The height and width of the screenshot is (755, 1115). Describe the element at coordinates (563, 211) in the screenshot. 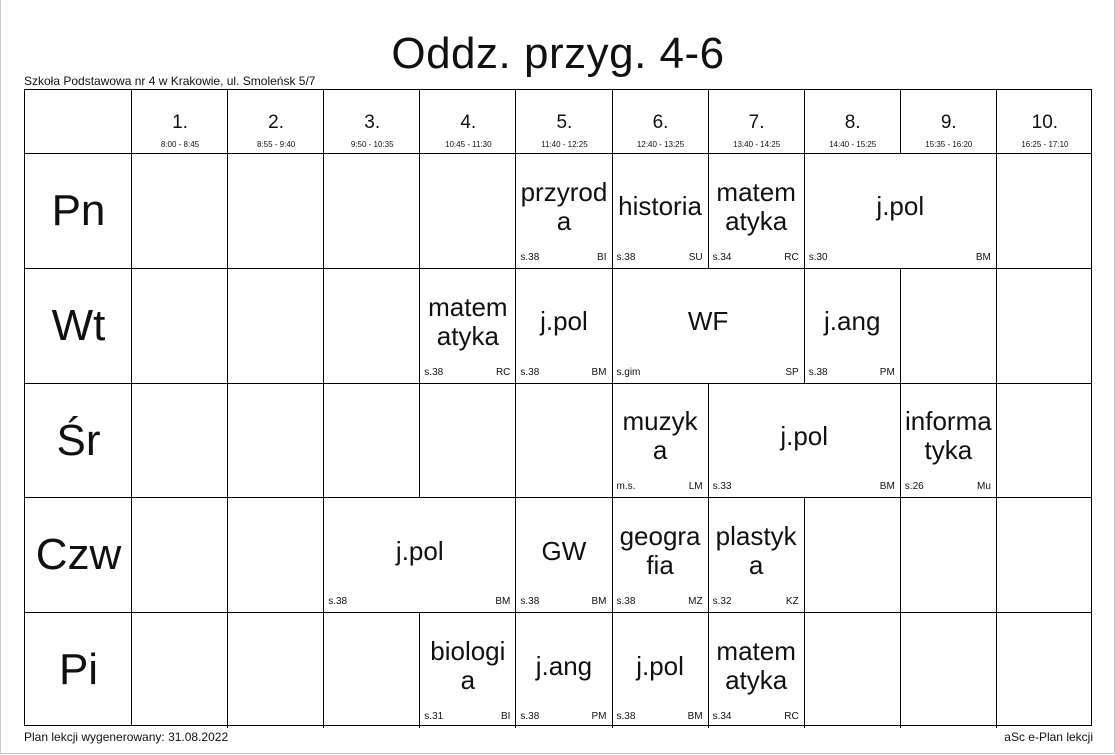

I see `lesson-cell: przyroda s.38 BI` at that location.